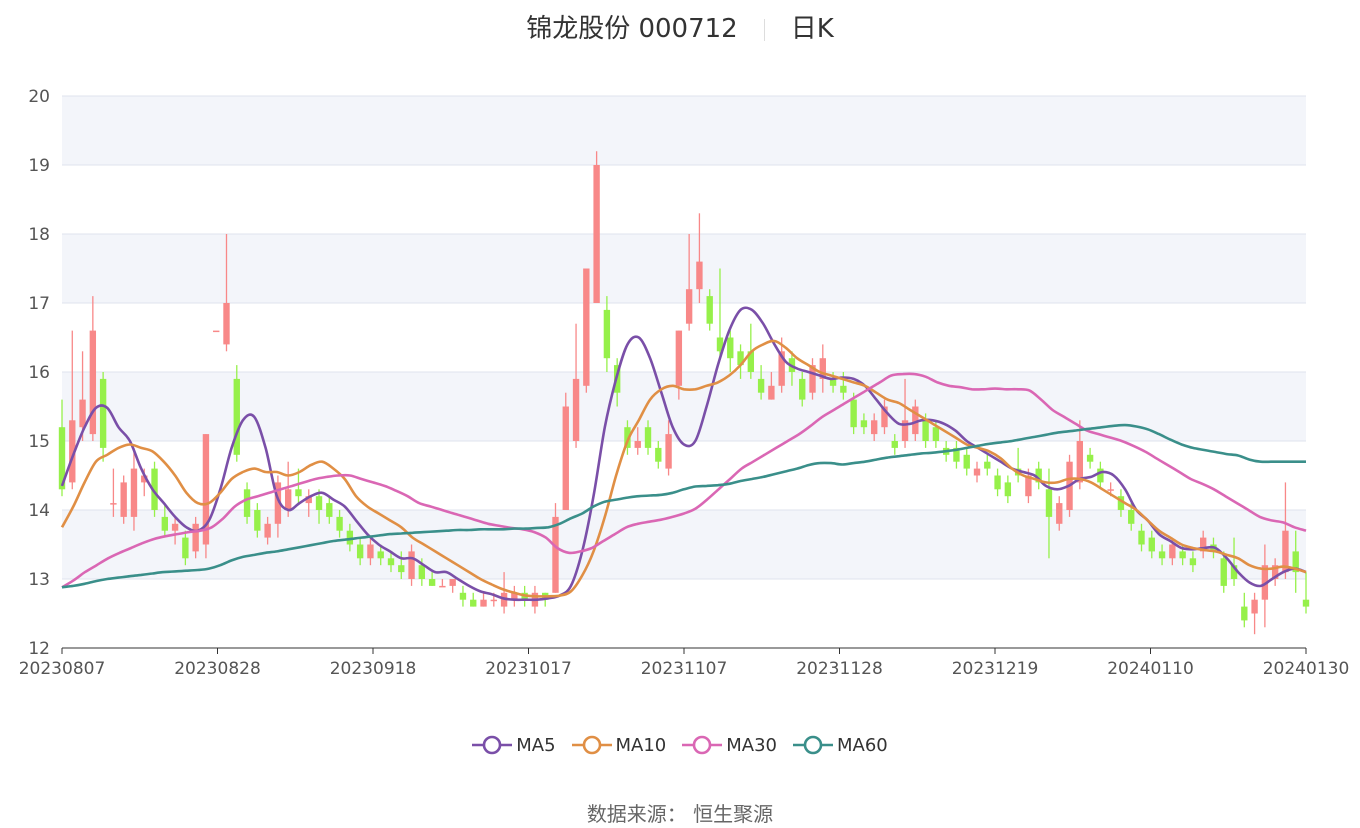  Describe the element at coordinates (632, 29) in the screenshot. I see `stock-name: 锦龙股份 000712` at that location.